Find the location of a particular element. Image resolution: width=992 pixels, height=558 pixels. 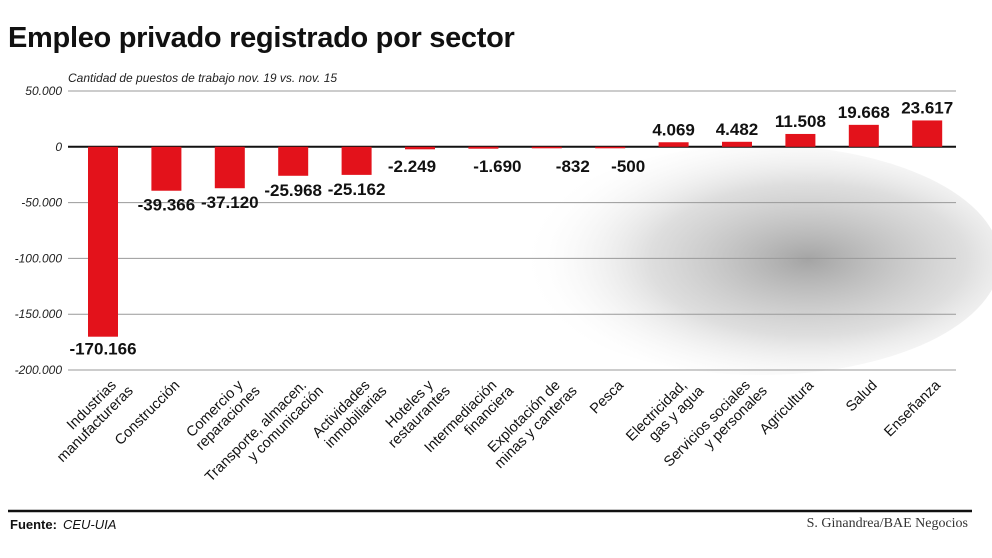

y-tick-label: 0 is located at coordinates (58, 147).